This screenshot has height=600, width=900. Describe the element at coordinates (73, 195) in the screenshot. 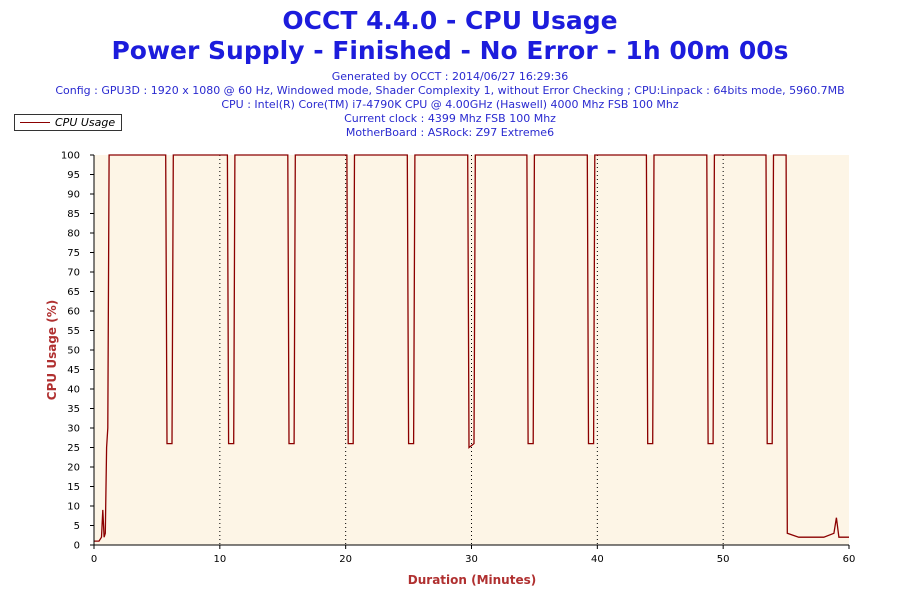

I see `y-tick-label: 90` at that location.